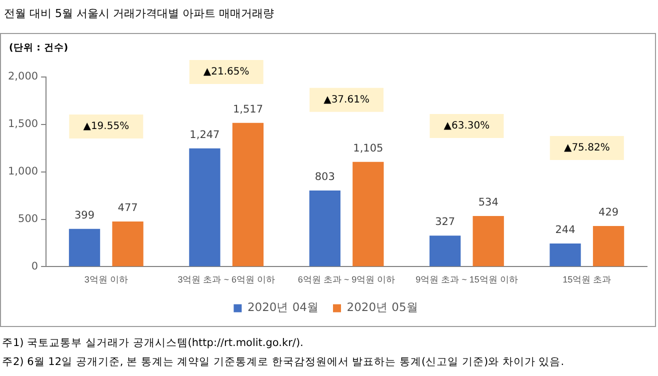  What do you see at coordinates (23, 172) in the screenshot?
I see `y-tick-label: 1,000` at bounding box center [23, 172].